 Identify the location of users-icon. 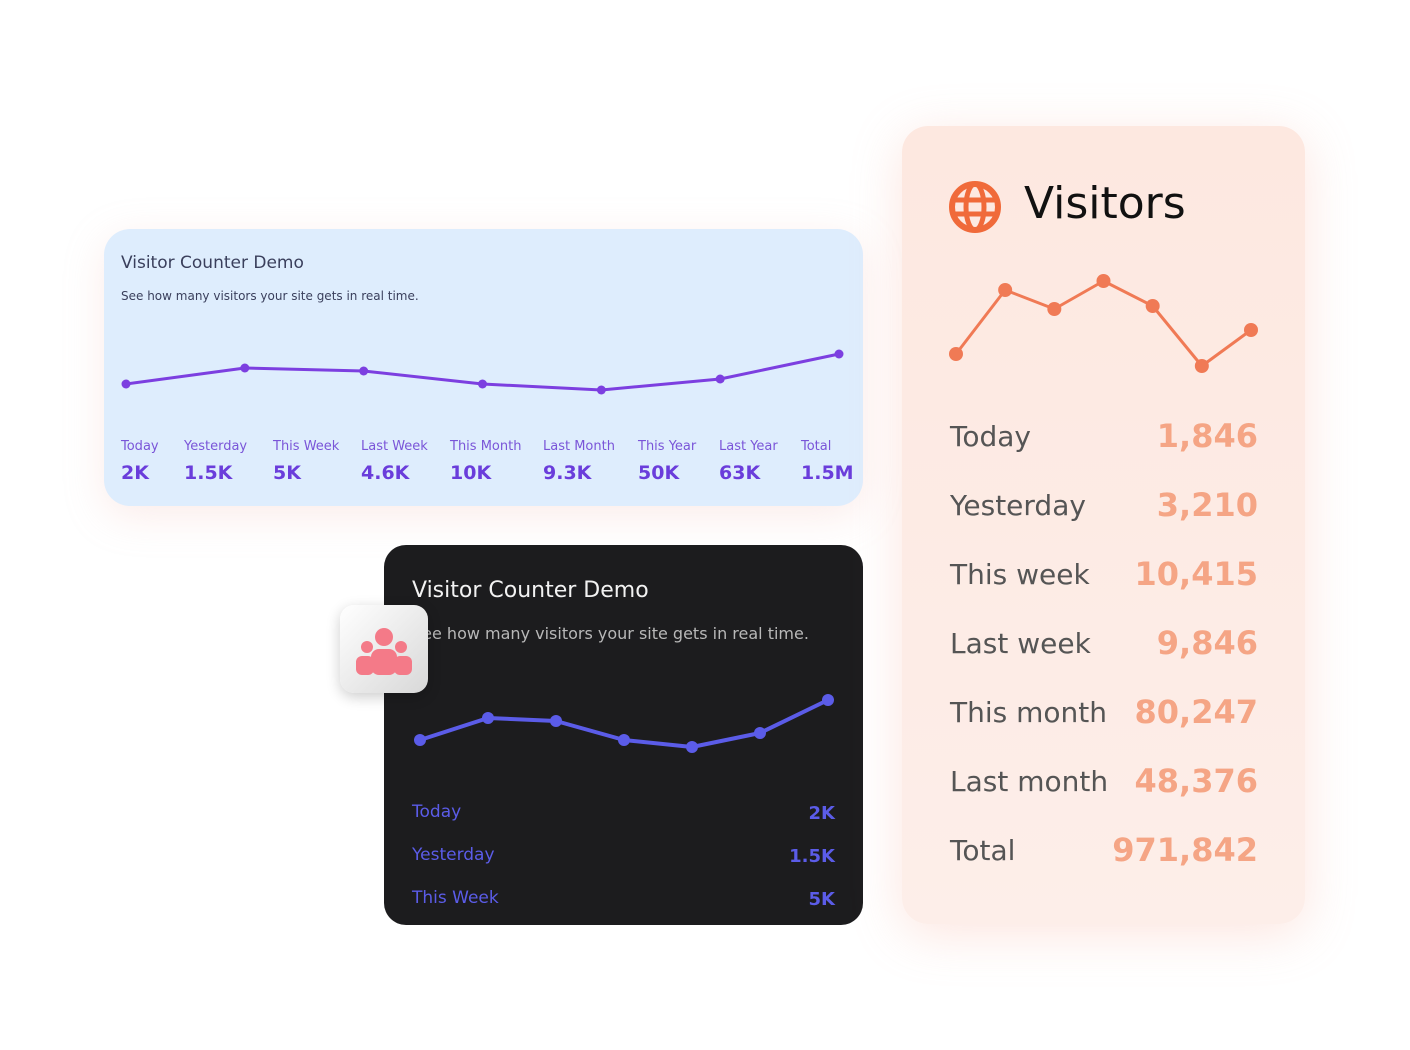
(384, 649).